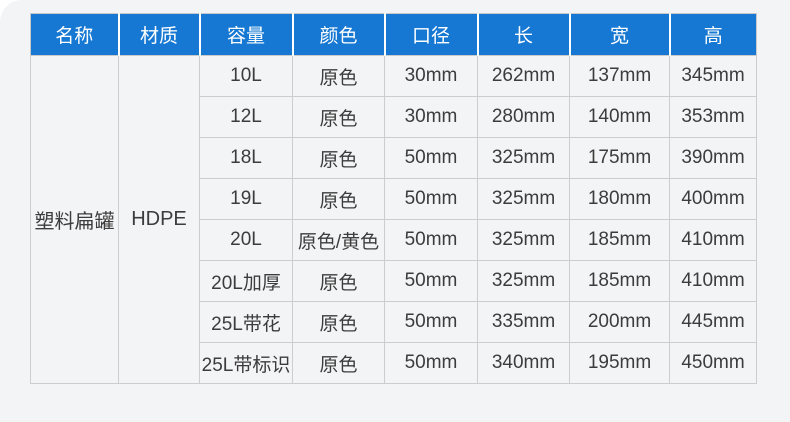  I want to click on header-row: 名称 材质 容量 颜色 口径 长 宽 高, so click(393, 34).